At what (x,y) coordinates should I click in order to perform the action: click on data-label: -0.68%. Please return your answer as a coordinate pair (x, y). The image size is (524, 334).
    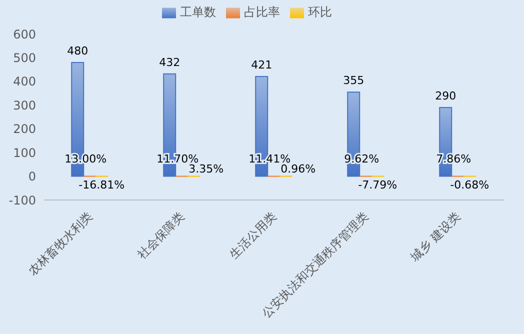
    Looking at the image, I should click on (470, 185).